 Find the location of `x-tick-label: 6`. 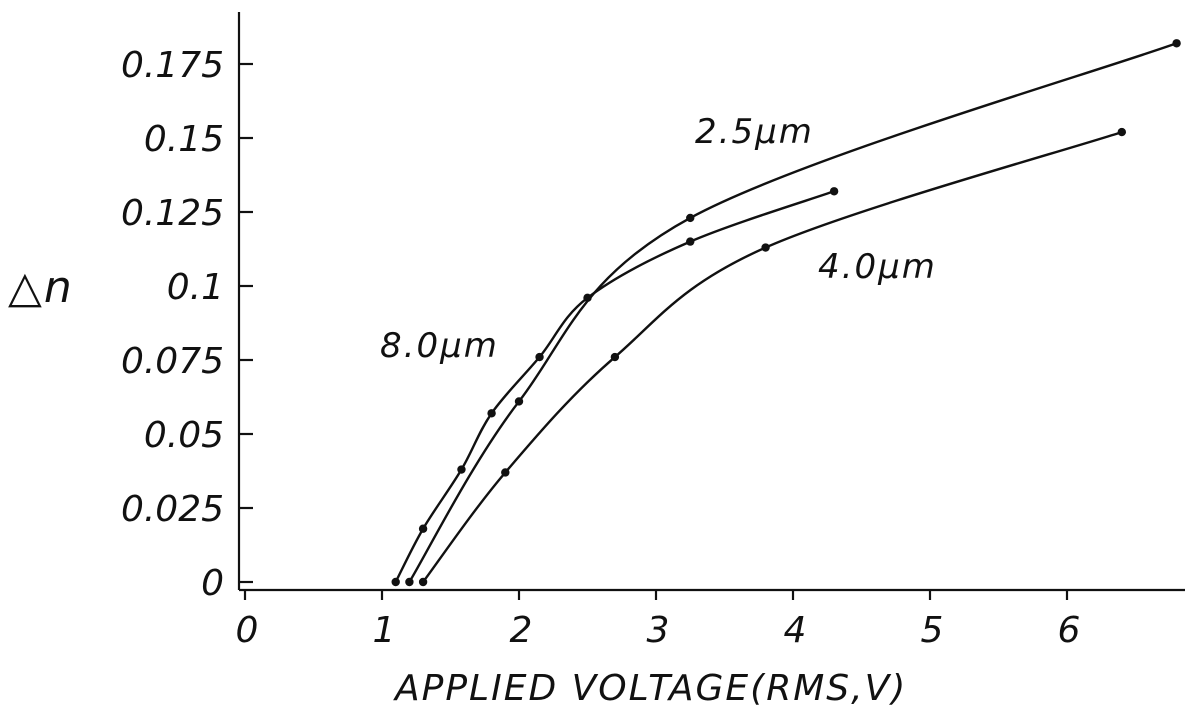

x-tick-label: 6 is located at coordinates (1069, 630).